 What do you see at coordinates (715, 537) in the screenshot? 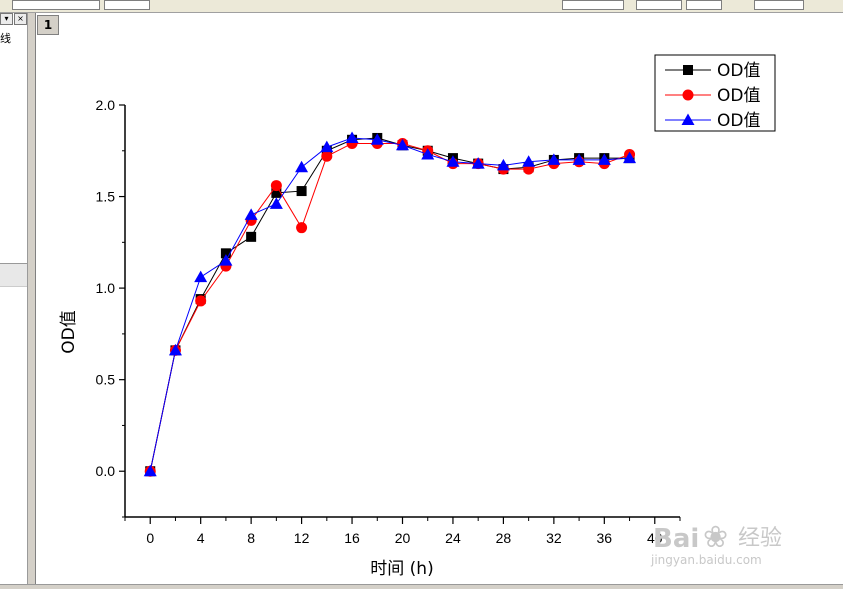
I see `watermark-paw-icon: ❀` at bounding box center [715, 537].